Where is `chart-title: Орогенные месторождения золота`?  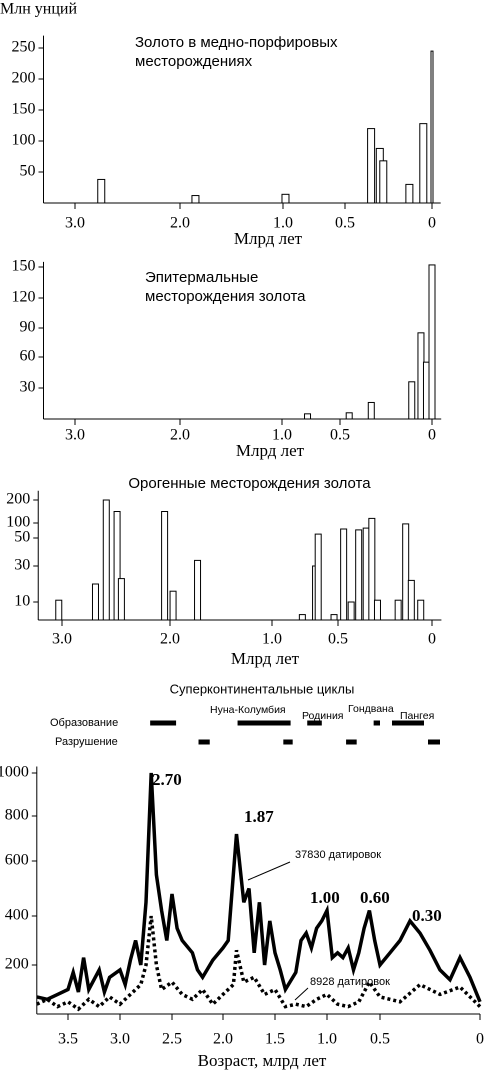 chart-title: Орогенные месторождения золота is located at coordinates (249, 483).